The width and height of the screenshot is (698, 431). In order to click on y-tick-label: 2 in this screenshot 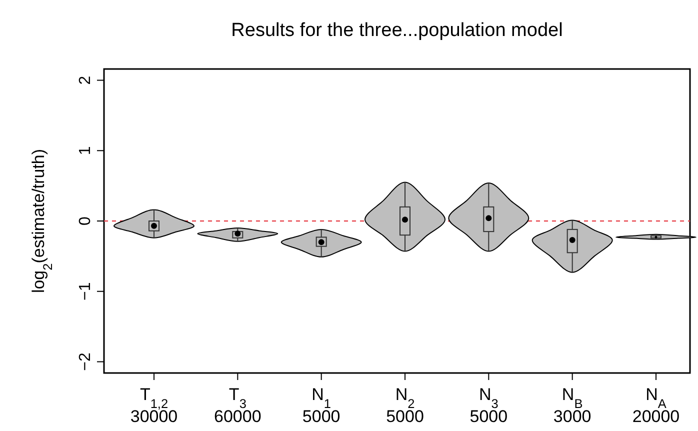, I will do `click(85, 80)`.